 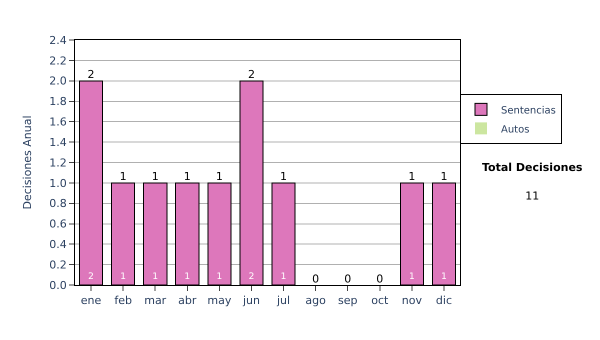 What do you see at coordinates (219, 301) in the screenshot?
I see `x-tick-label: may` at bounding box center [219, 301].